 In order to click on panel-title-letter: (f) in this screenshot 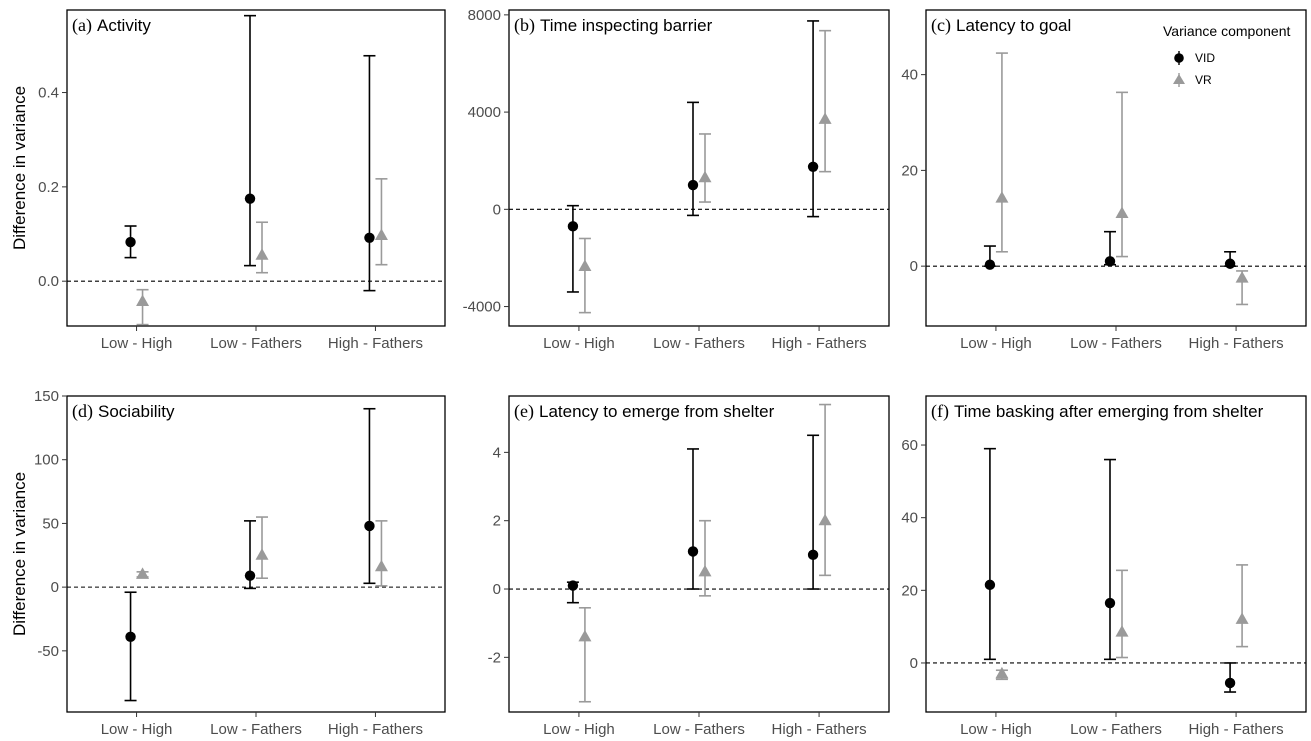, I will do `click(940, 411)`.